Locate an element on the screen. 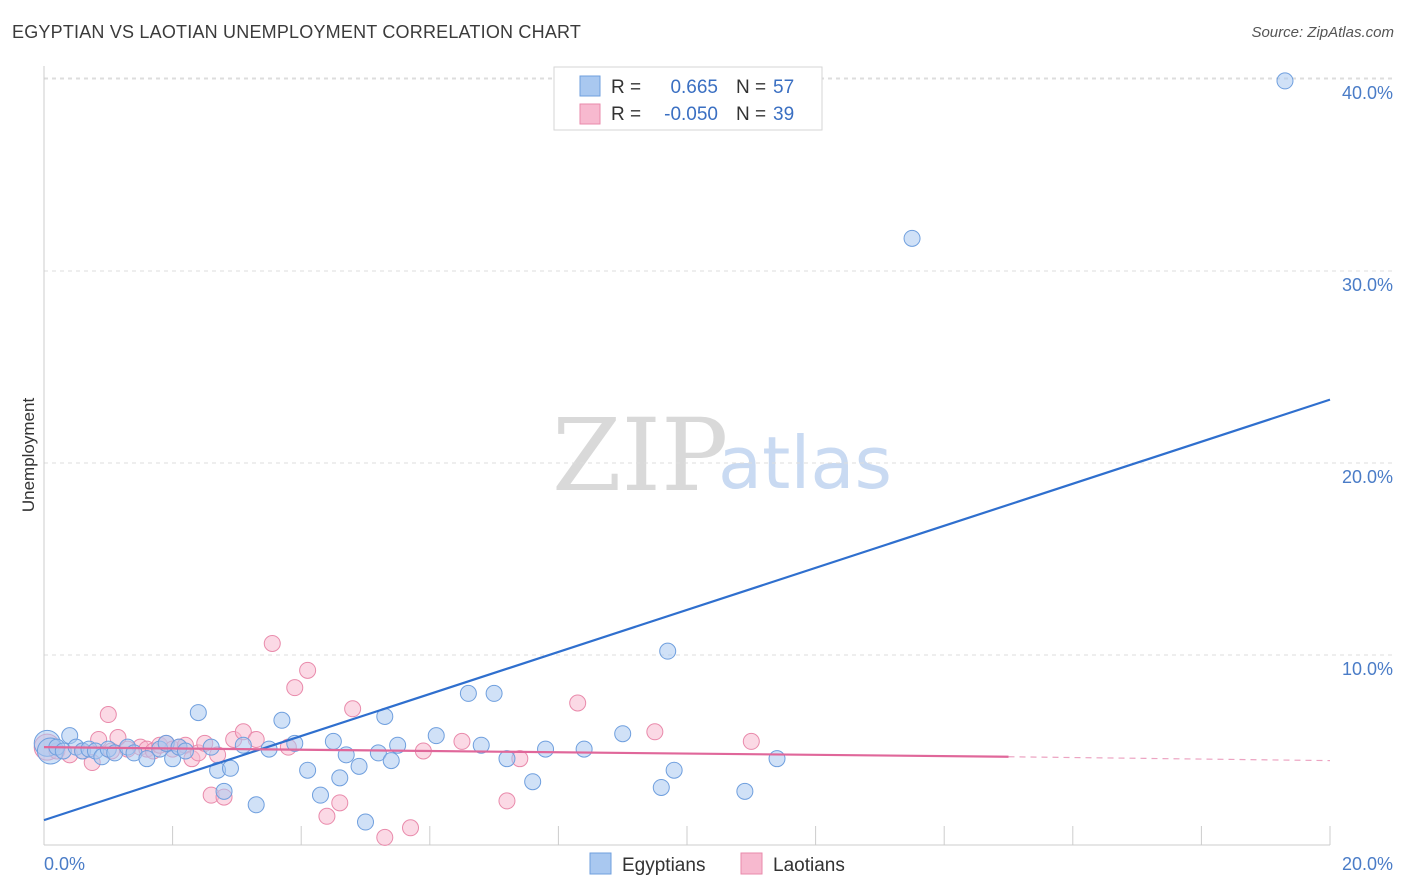  legend-r-label-egyptians: R = is located at coordinates (626, 87).